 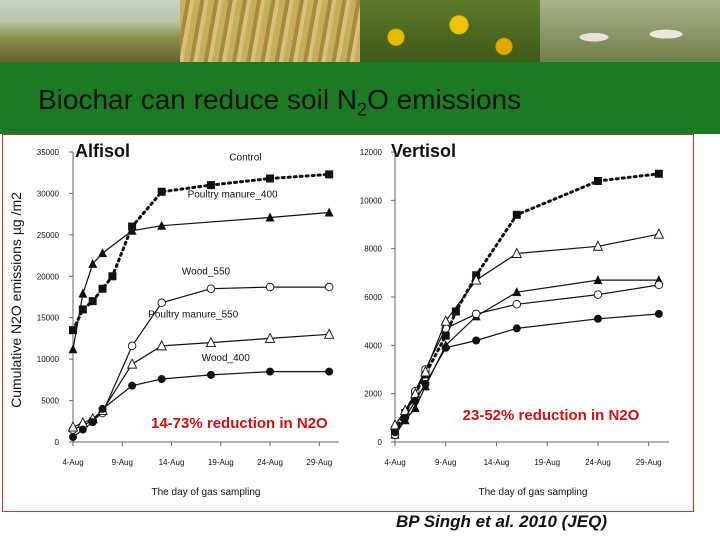 I want to click on wheat-photo, so click(x=270, y=31).